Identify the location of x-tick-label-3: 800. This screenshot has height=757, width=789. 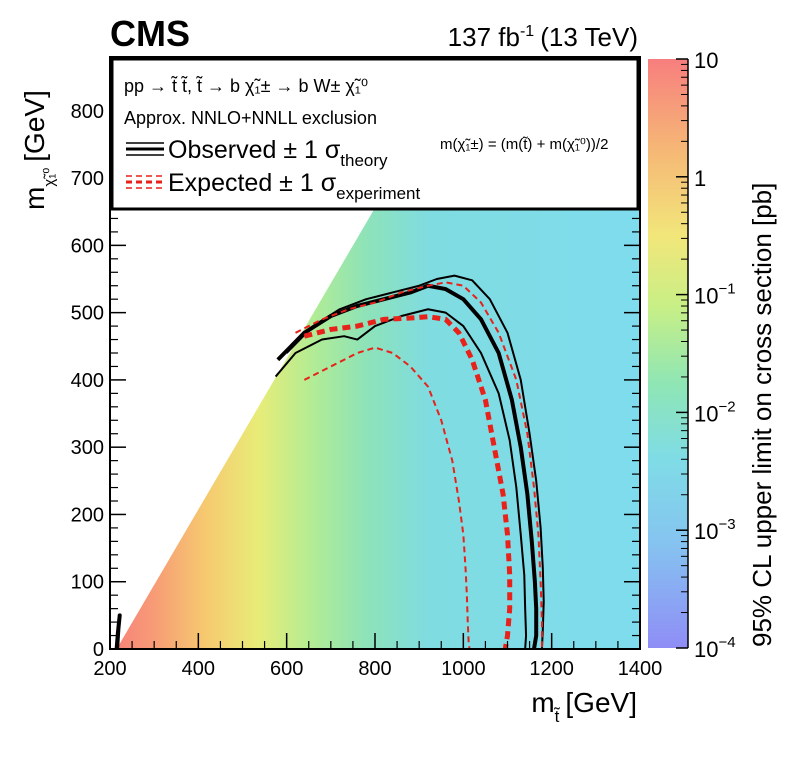
(374, 669).